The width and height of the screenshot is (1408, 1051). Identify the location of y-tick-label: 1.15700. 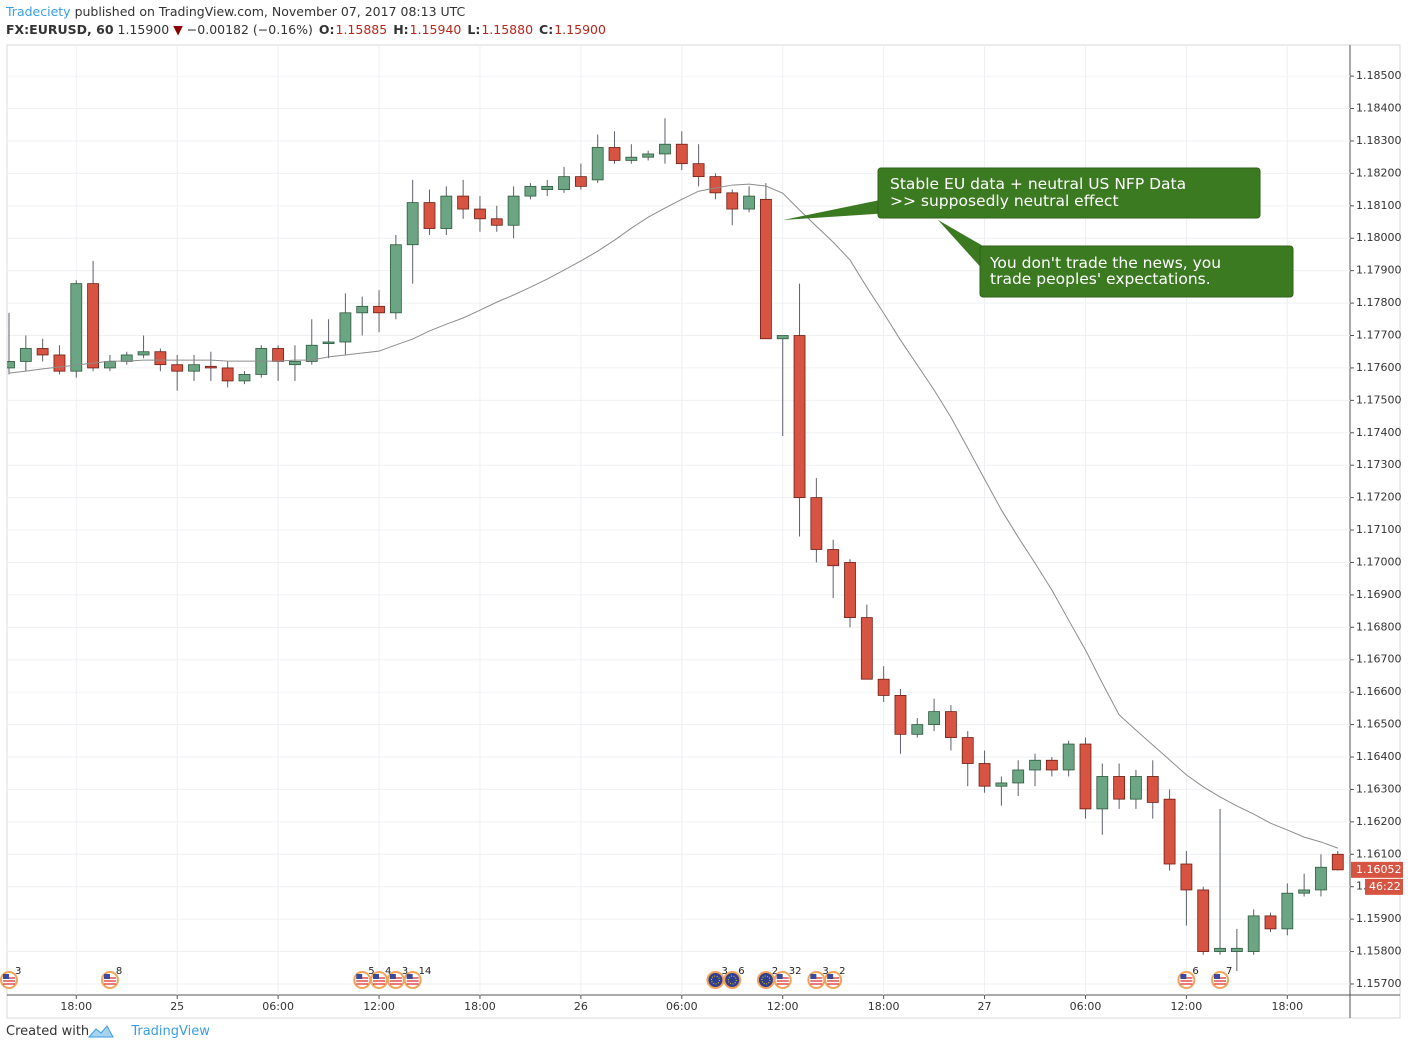
(1379, 983).